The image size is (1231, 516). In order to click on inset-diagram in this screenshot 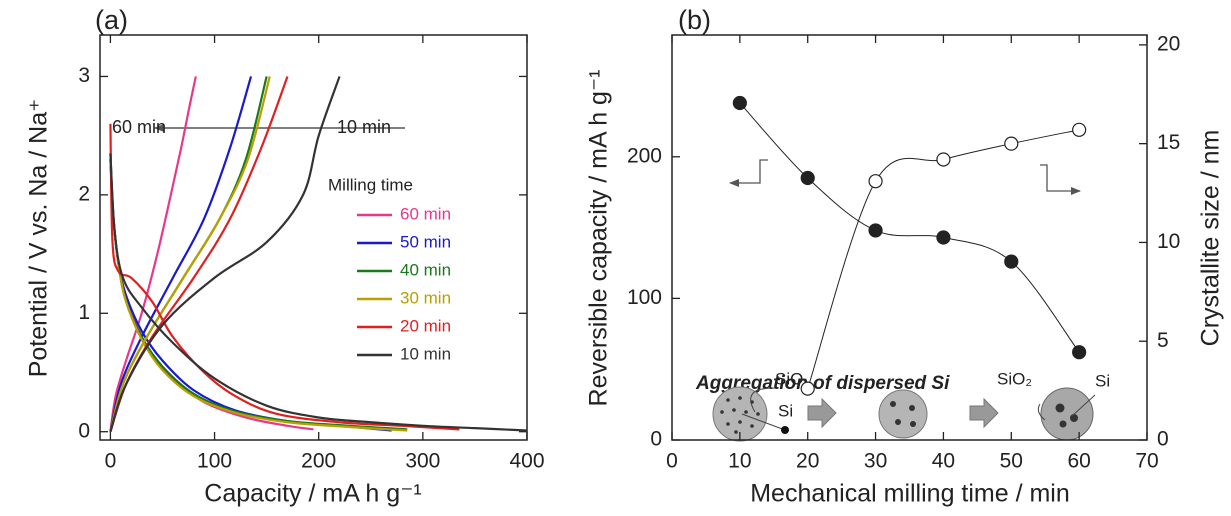, I will do `click(904, 414)`.